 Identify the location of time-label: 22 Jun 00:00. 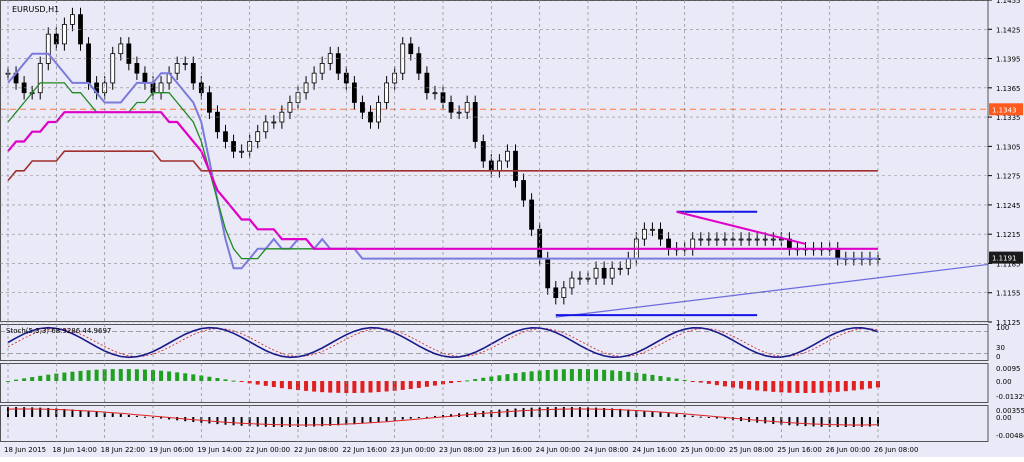
(268, 450).